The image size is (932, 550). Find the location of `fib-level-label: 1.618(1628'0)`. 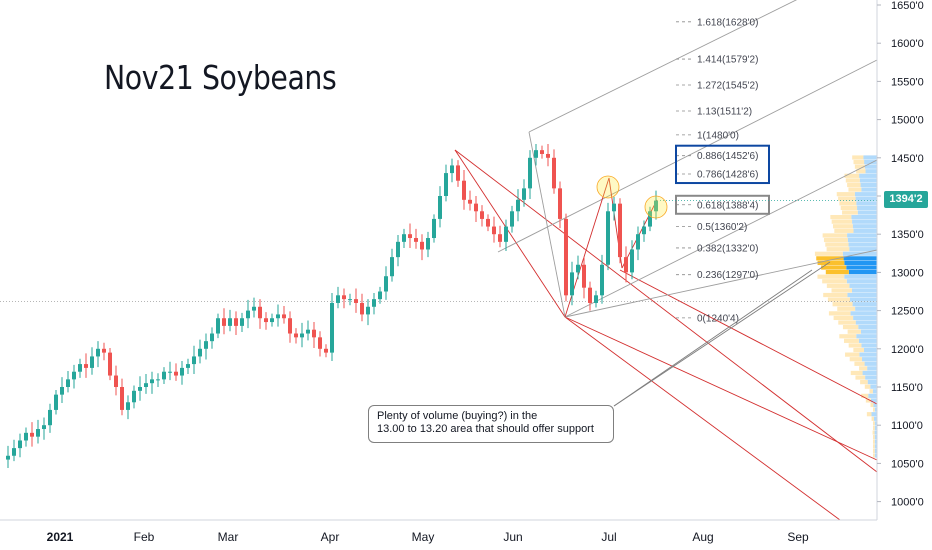

fib-level-label: 1.618(1628'0) is located at coordinates (727, 22).